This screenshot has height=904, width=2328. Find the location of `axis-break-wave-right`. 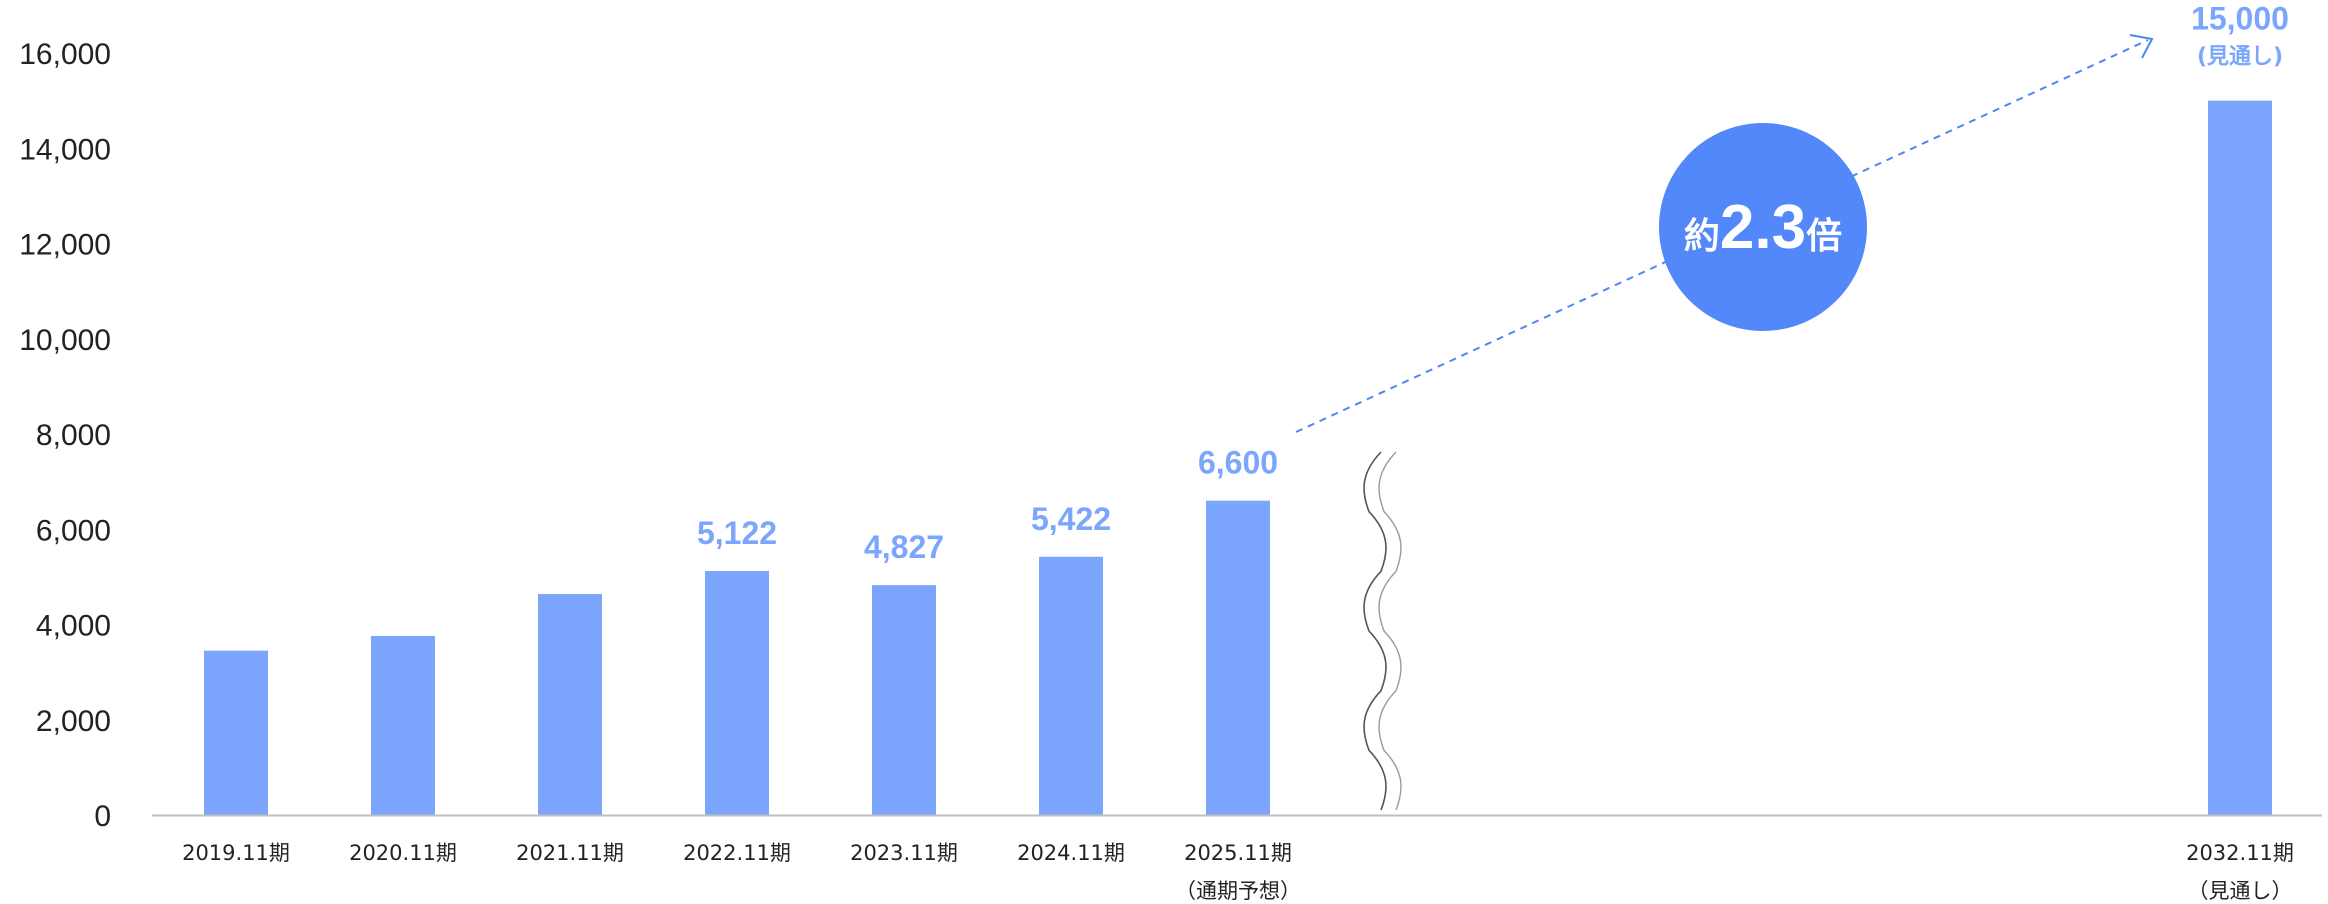

axis-break-wave-right is located at coordinates (1390, 631).